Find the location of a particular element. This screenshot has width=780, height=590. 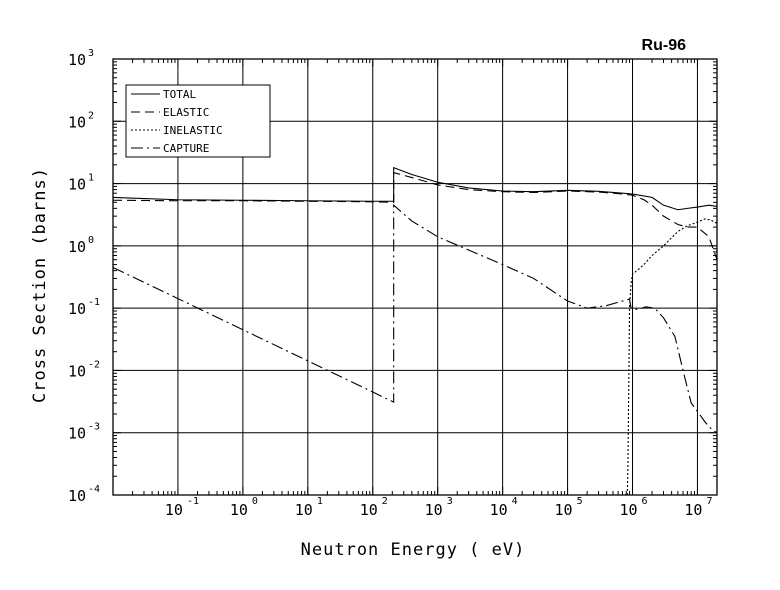

x-tick-exponent: 2 is located at coordinates (385, 501).